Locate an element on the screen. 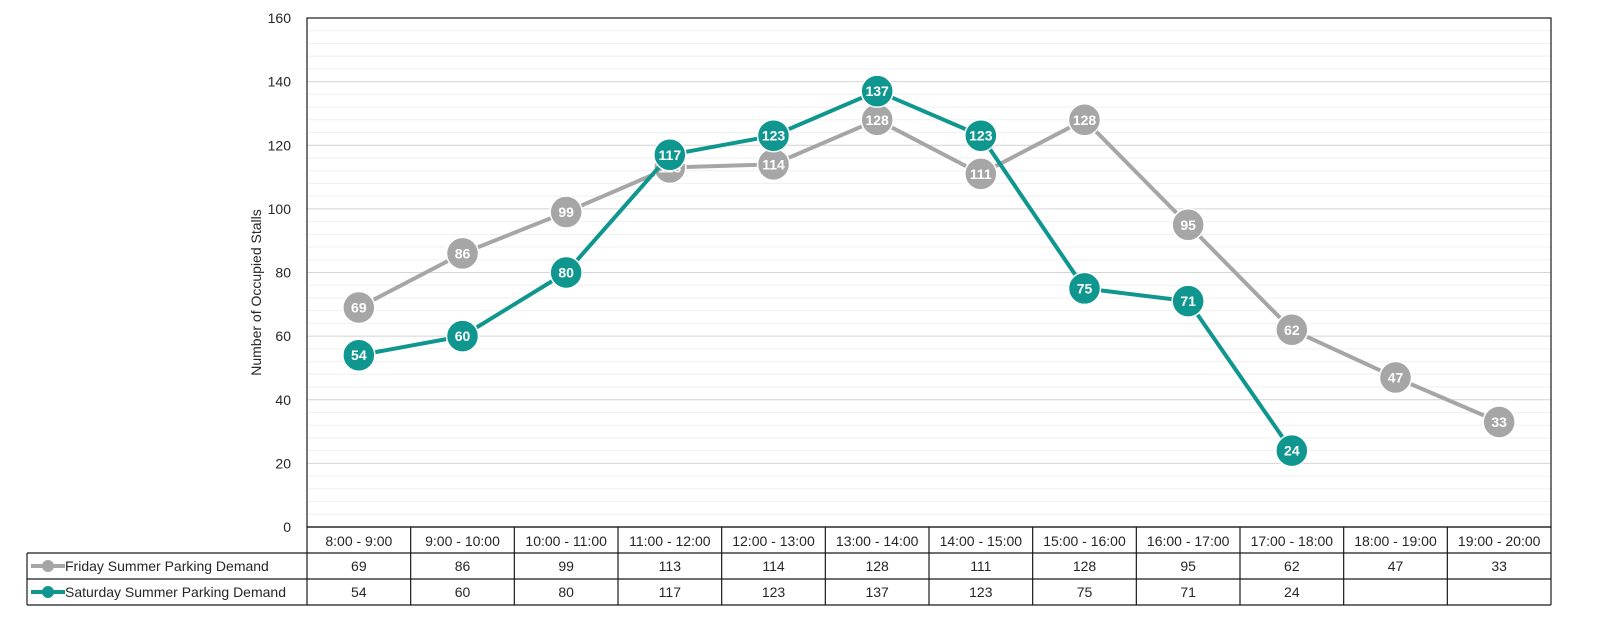 The width and height of the screenshot is (1600, 630). data-point-label: 33 is located at coordinates (1499, 422).